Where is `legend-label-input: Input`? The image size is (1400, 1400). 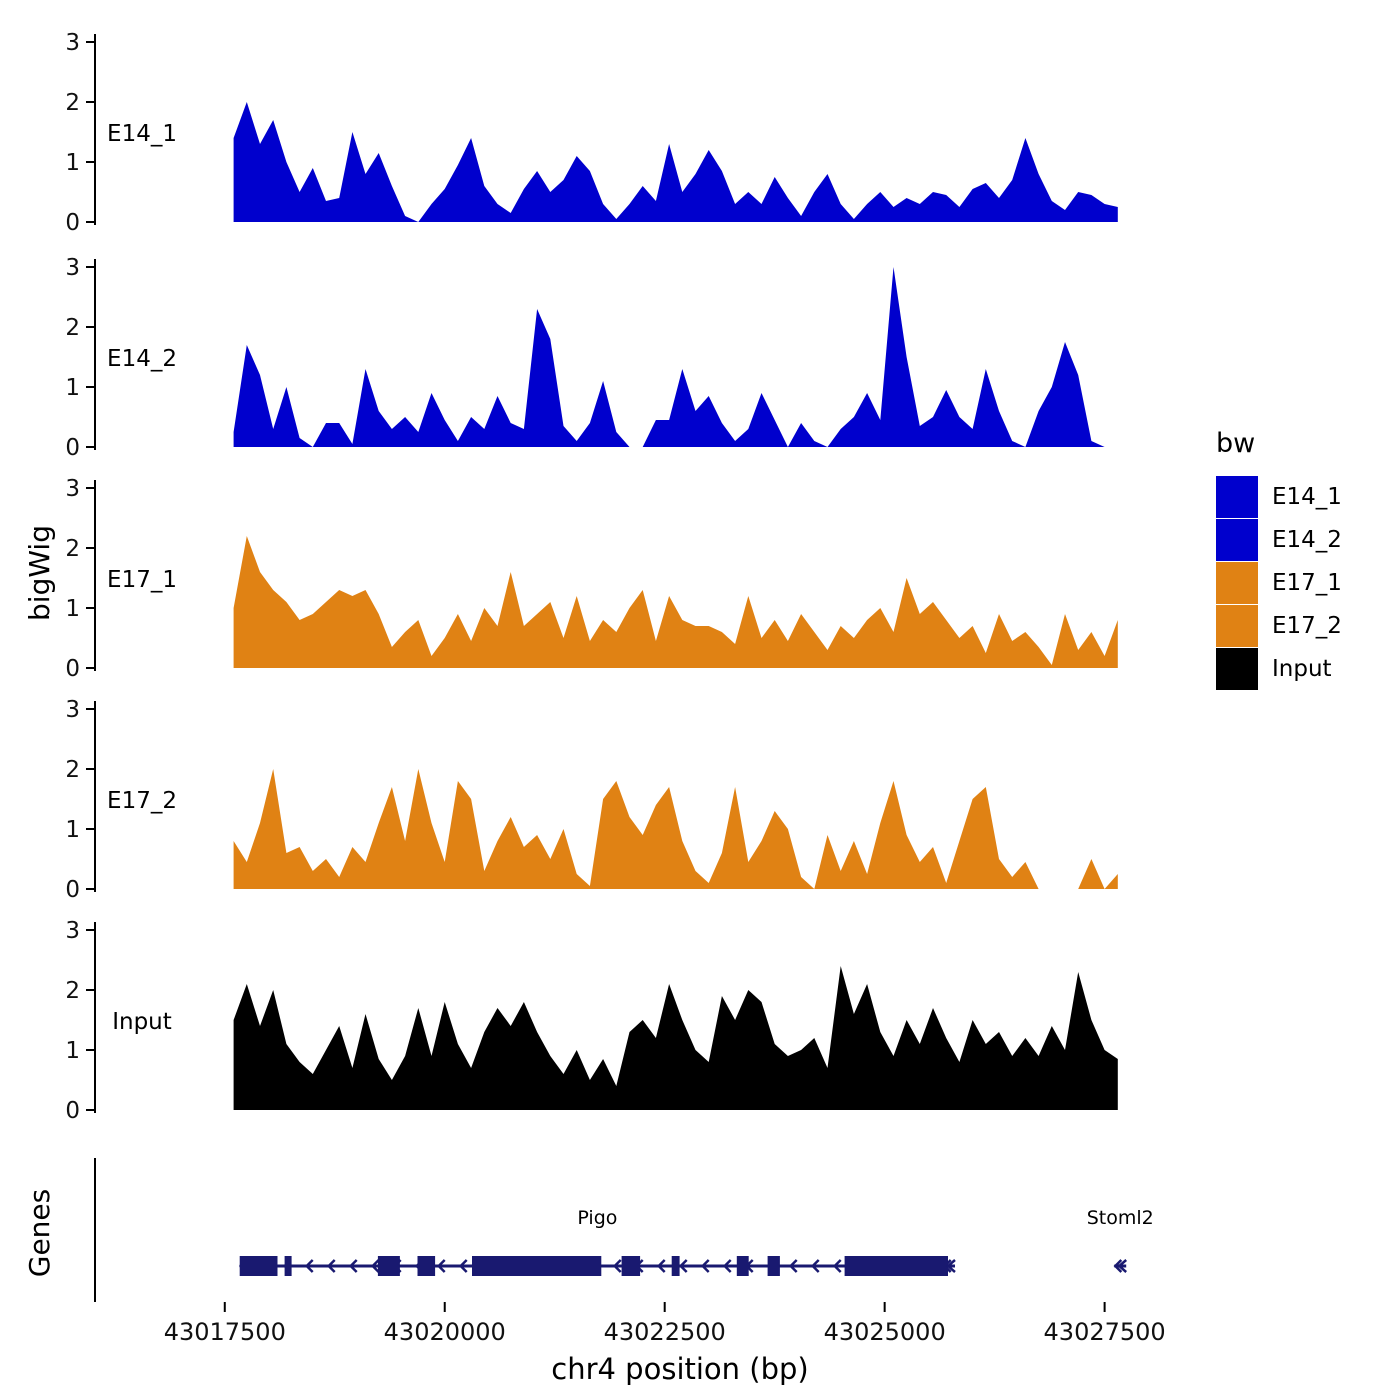
legend-label-input: Input is located at coordinates (1302, 668).